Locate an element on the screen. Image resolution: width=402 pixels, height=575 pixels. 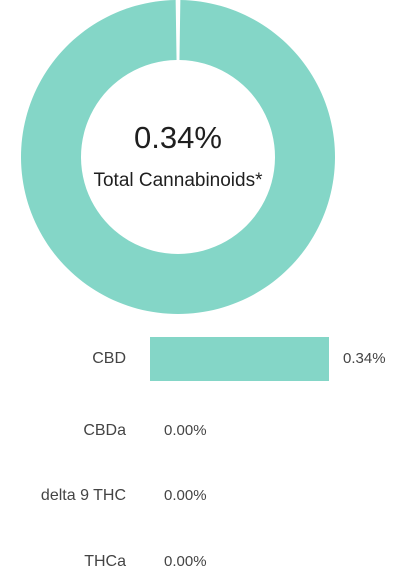
category-label-thca: THCa is located at coordinates (105, 561).